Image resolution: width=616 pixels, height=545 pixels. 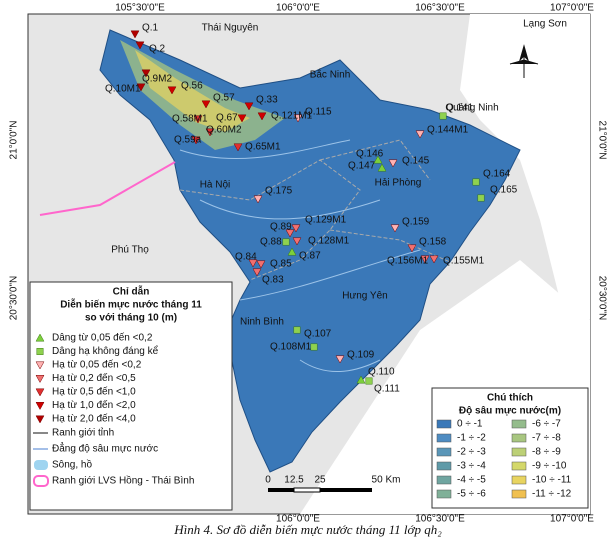 I want to click on well-label: Q.128M1, so click(x=329, y=241).